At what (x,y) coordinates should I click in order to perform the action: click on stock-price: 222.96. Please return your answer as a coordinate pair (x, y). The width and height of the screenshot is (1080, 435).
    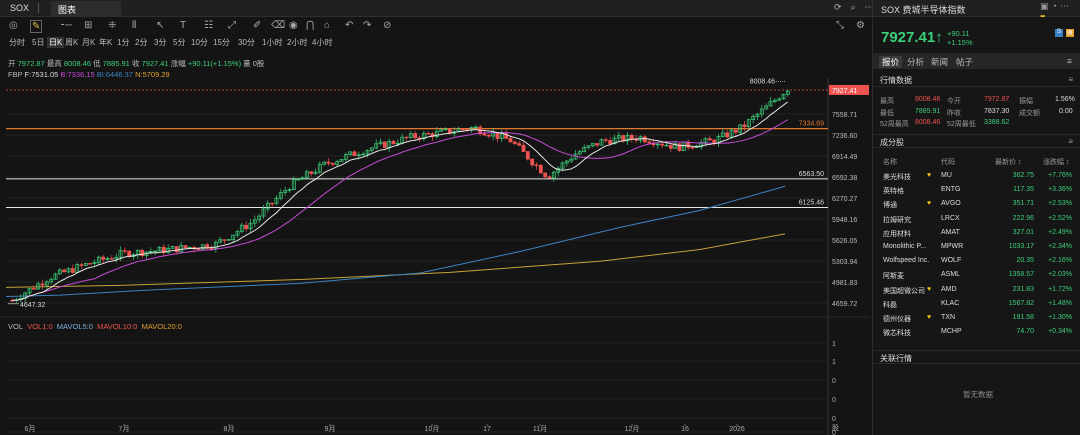
    Looking at the image, I should click on (1023, 218).